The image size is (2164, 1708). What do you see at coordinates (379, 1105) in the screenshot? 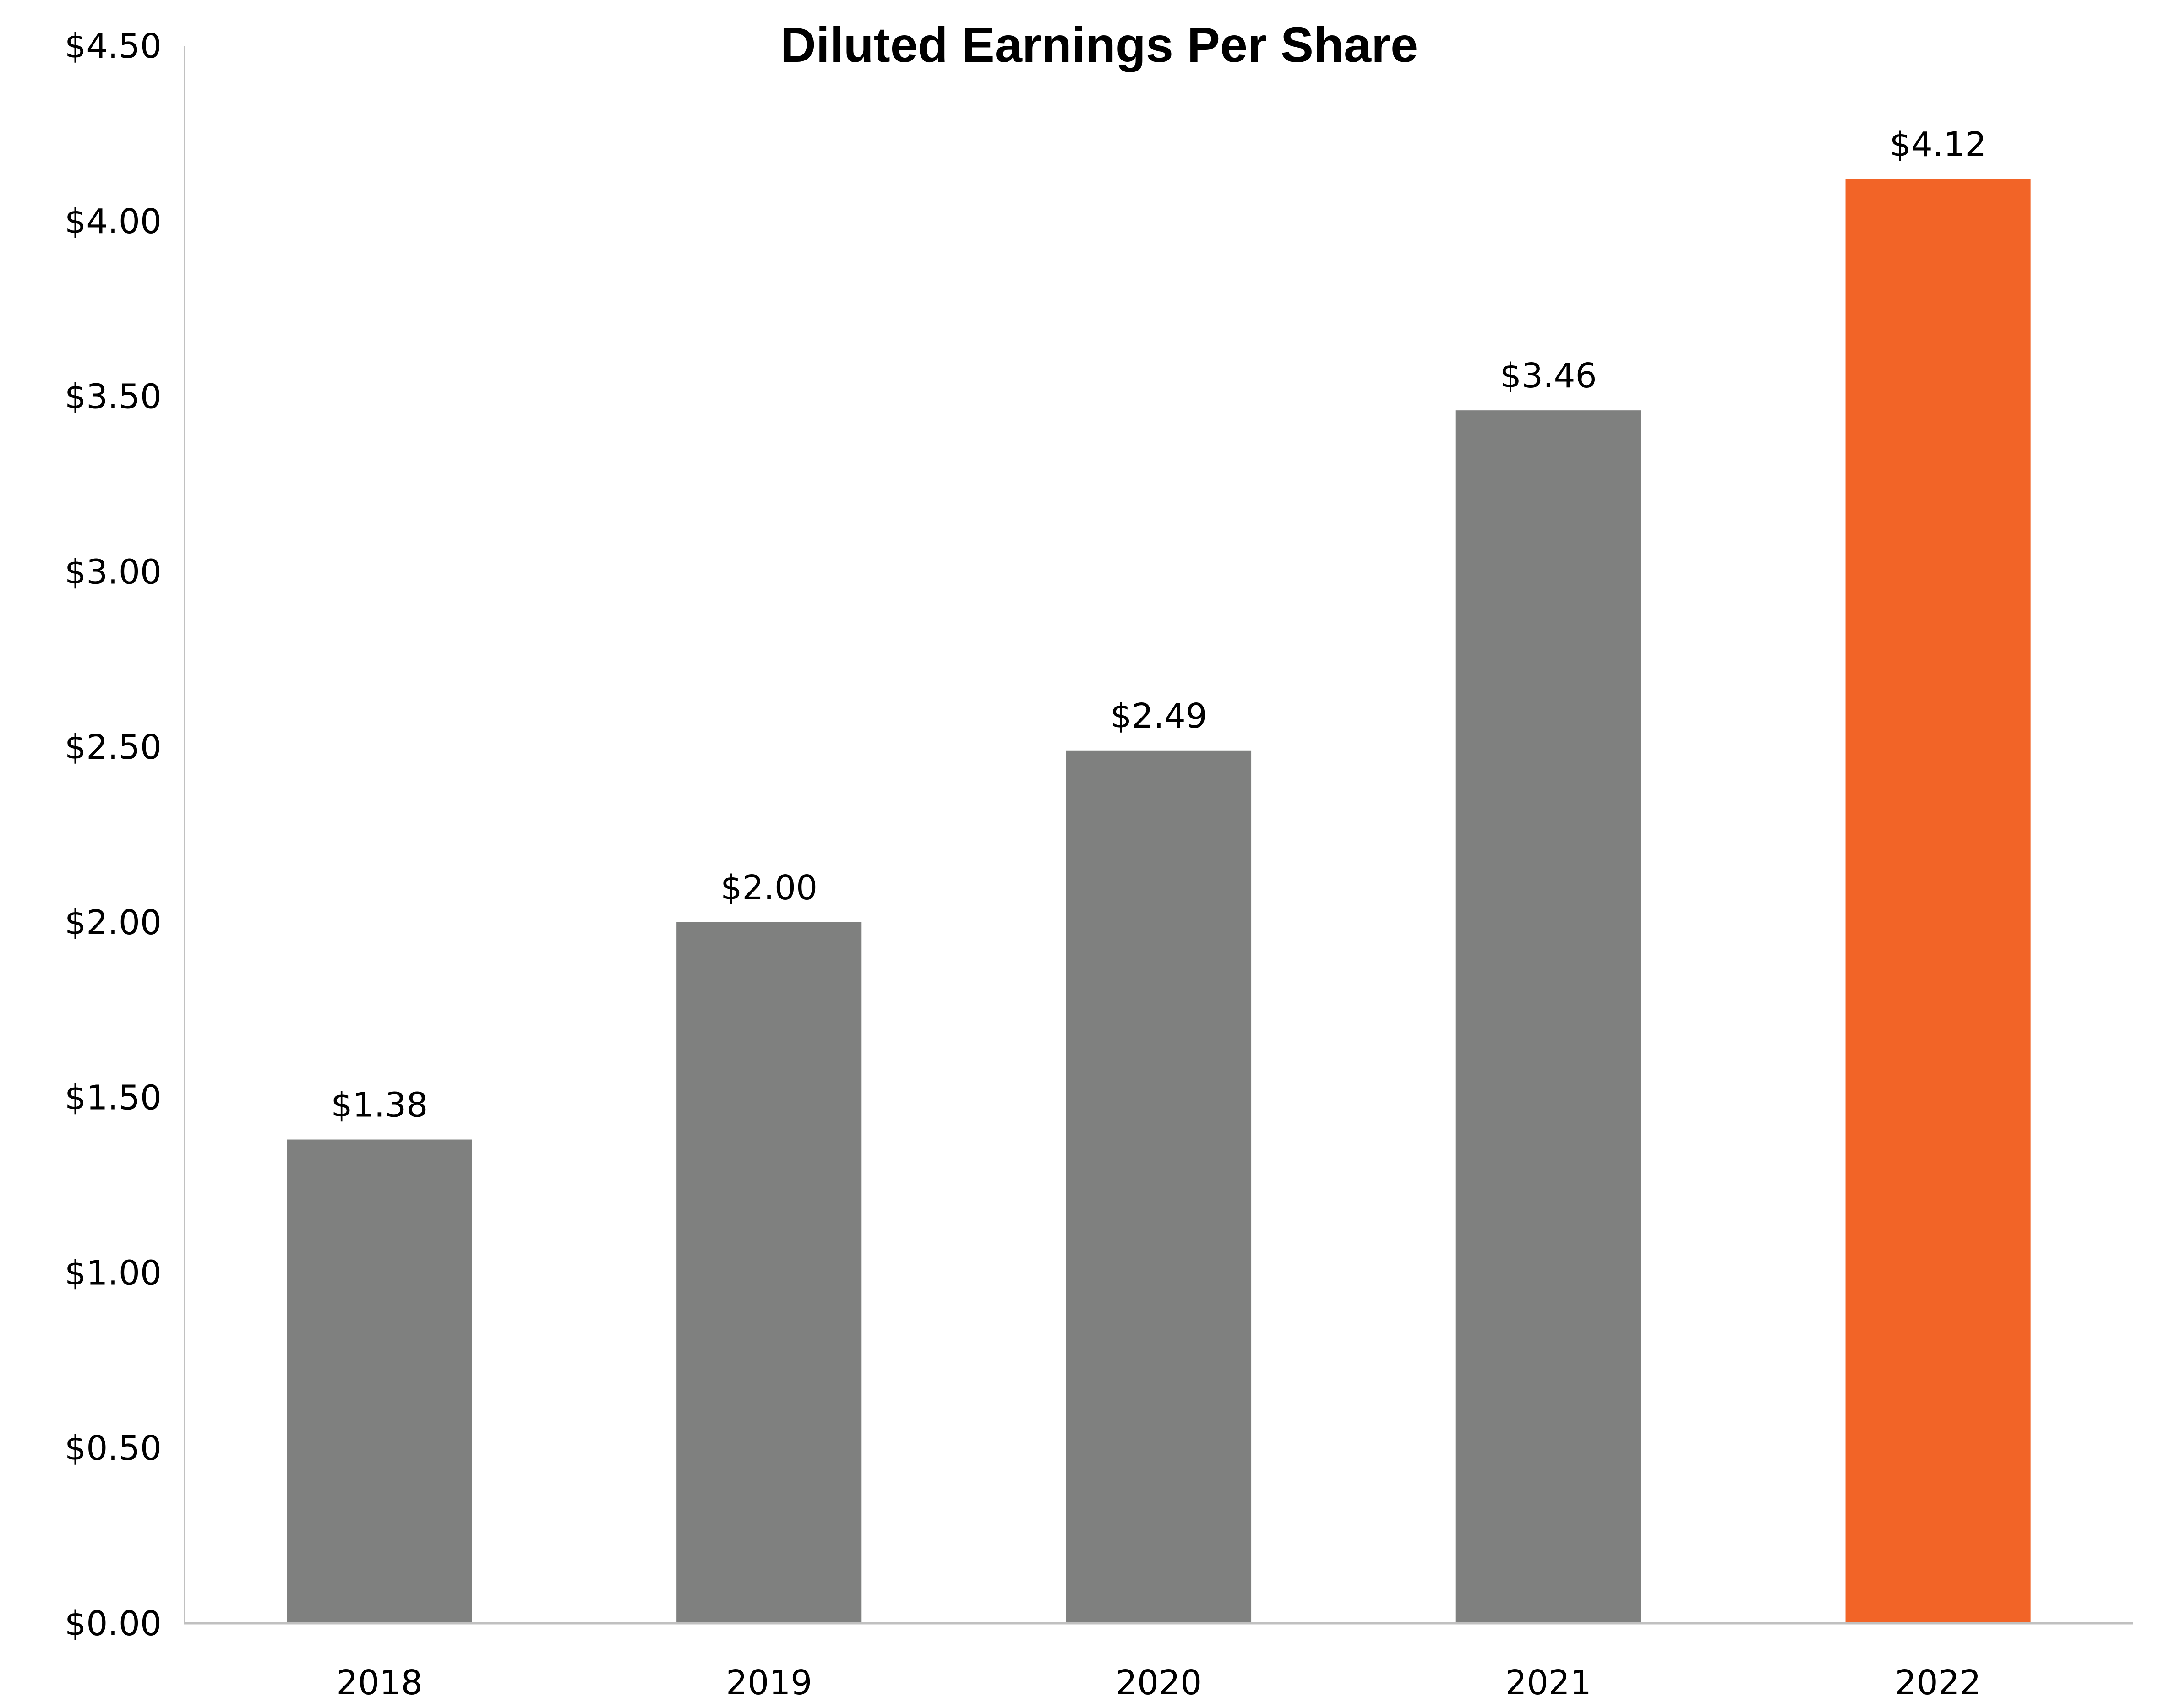
I see `data-label: $1.38` at bounding box center [379, 1105].